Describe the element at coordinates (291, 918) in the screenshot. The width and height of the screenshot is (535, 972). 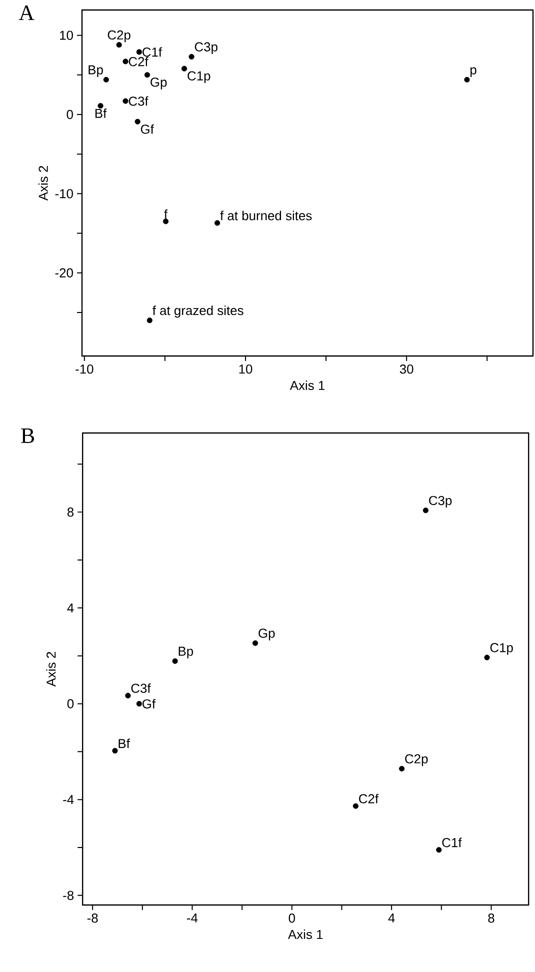
I see `x-tick-label: 0` at that location.